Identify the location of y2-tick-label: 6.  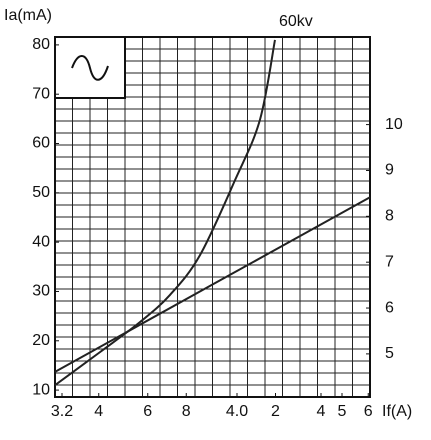
(389, 307).